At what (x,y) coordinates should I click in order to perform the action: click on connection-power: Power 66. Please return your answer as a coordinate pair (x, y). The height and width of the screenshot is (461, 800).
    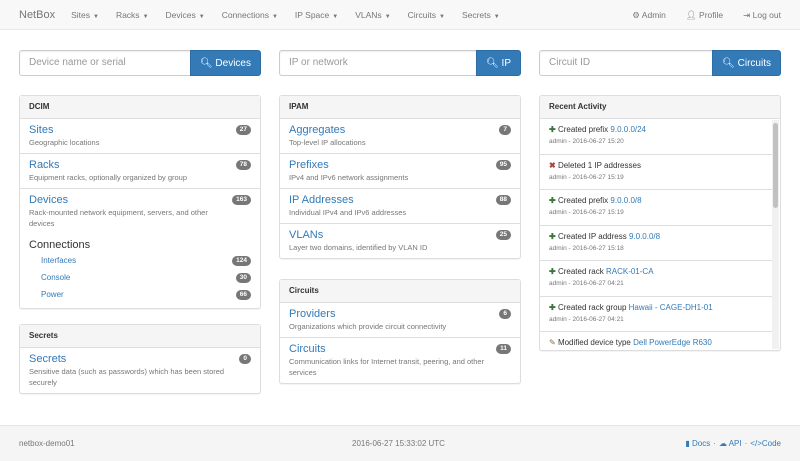
    Looking at the image, I should click on (140, 294).